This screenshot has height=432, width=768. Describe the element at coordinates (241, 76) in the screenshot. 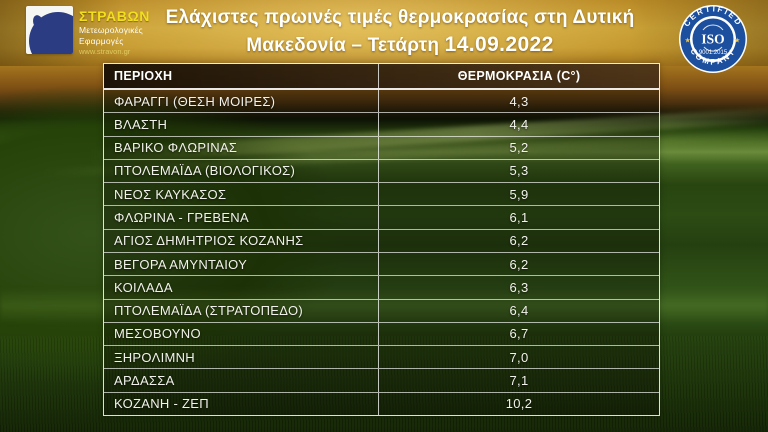

I see `column-header-region: ΠΕΡΙΟΧΗ` at that location.